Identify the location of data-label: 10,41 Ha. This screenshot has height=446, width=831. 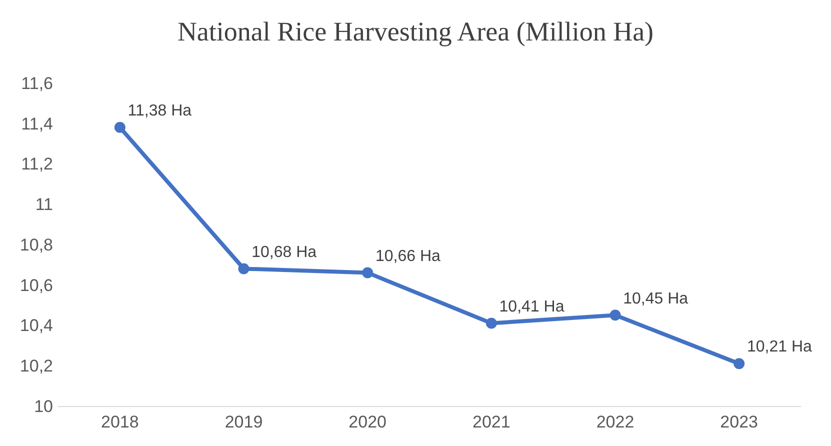
(531, 307).